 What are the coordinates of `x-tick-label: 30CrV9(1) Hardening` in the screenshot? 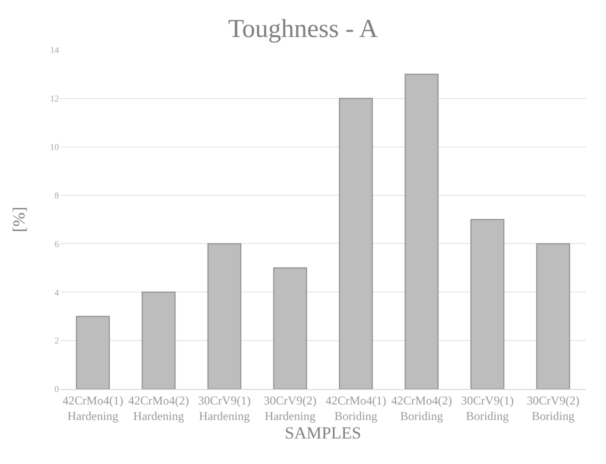 It's located at (224, 408).